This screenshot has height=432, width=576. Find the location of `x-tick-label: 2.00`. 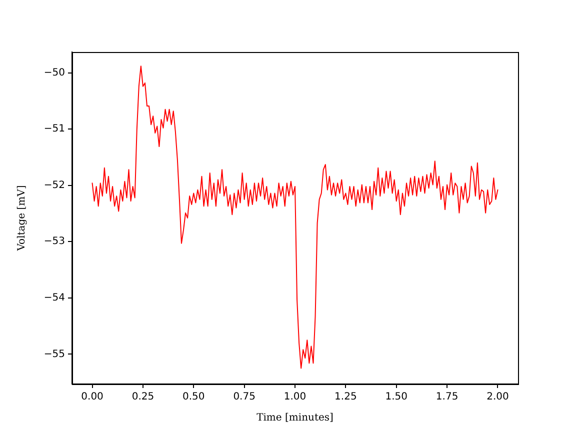

x-tick-label: 2.00 is located at coordinates (497, 397).